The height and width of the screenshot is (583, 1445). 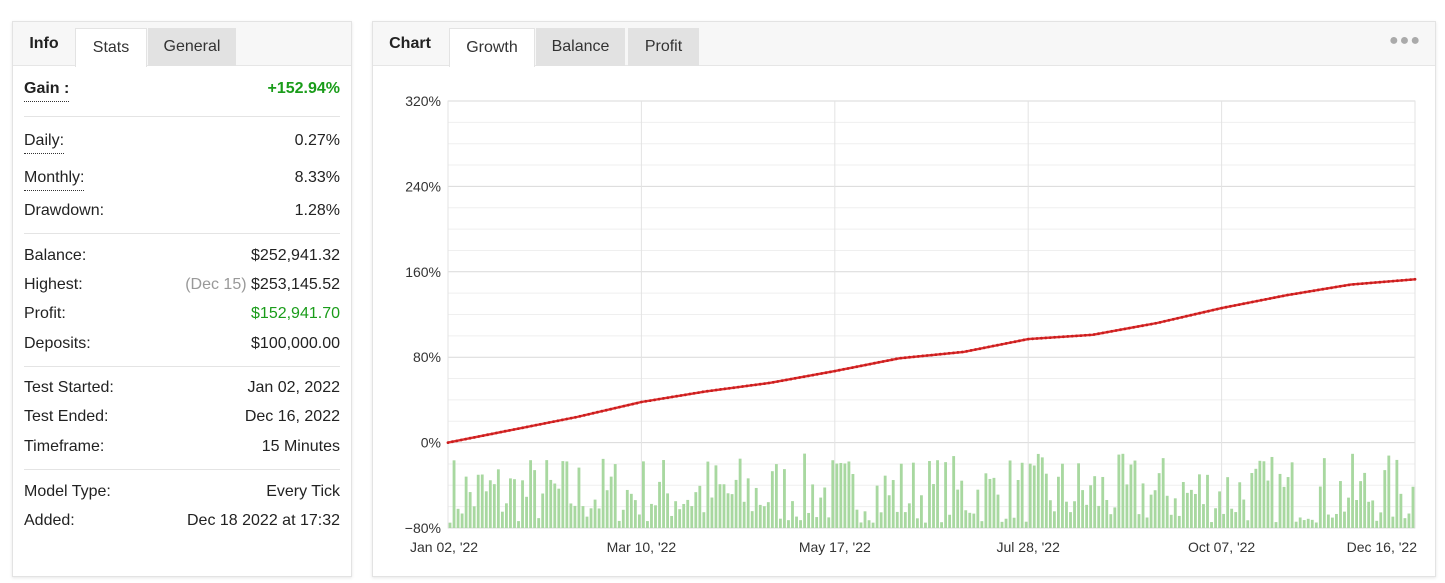 I want to click on daily-row: Daily: 0.27%, so click(x=182, y=141).